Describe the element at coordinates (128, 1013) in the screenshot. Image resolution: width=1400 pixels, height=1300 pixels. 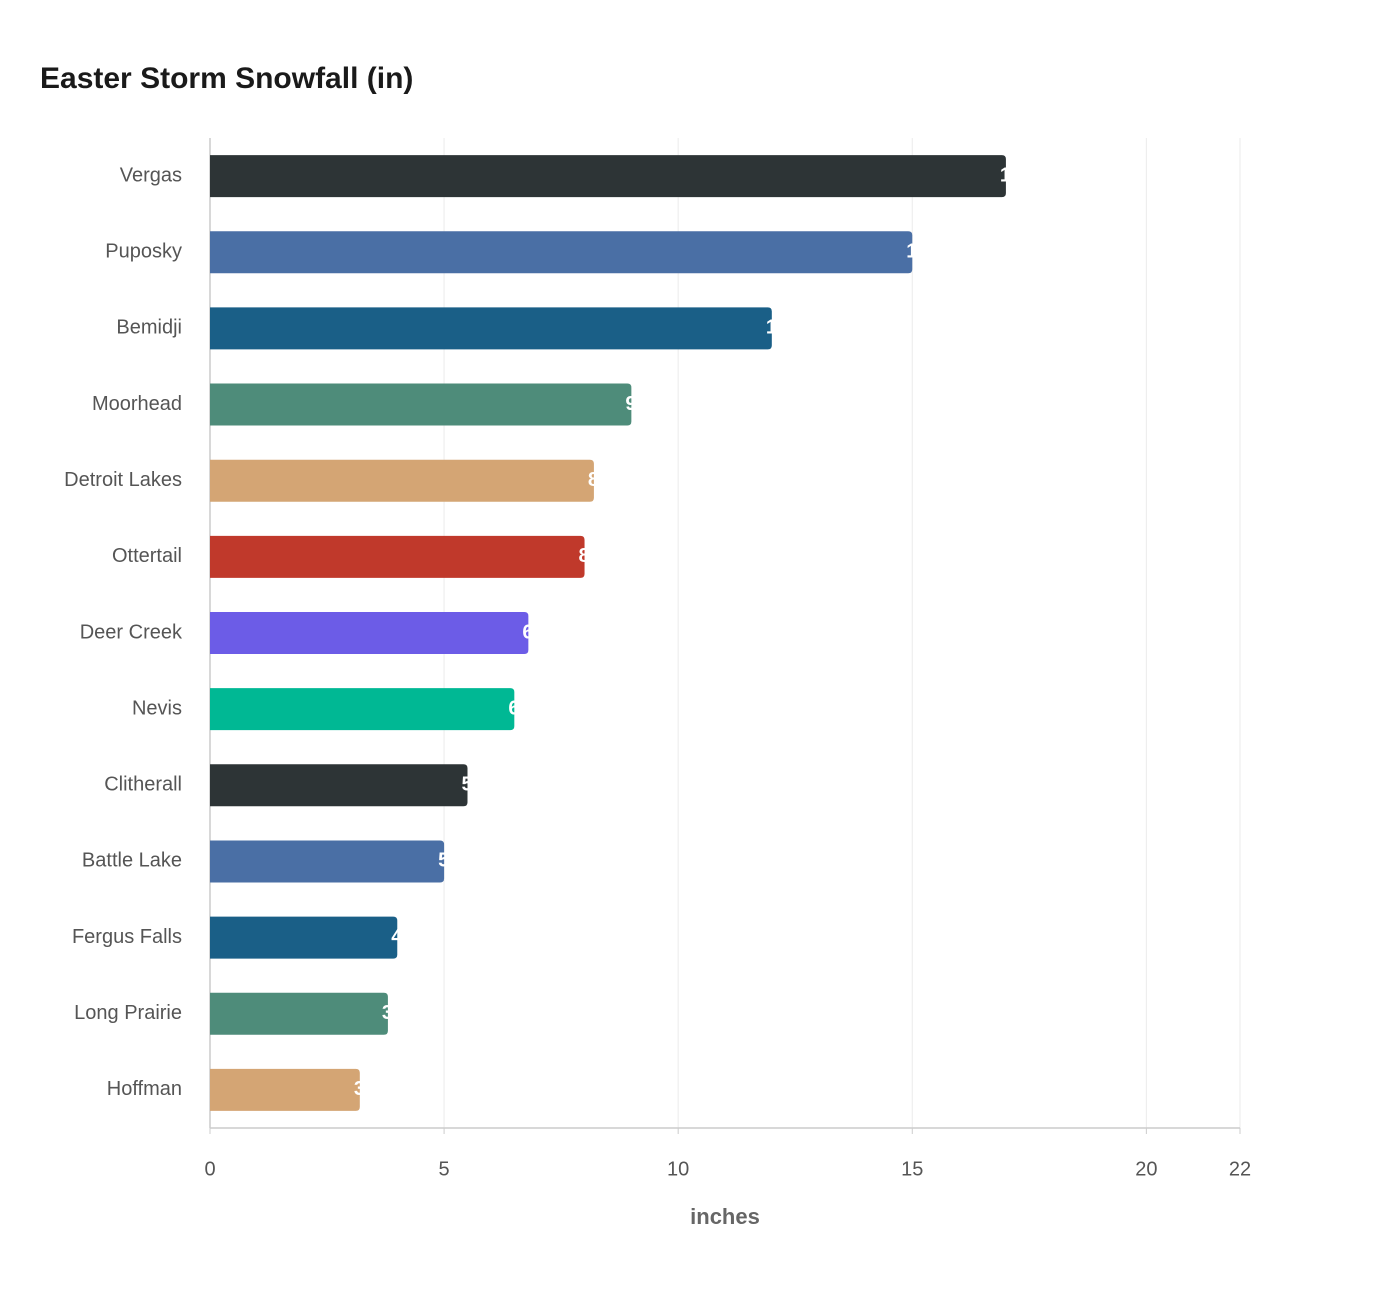
I see `y-tick-label: Long Prairie` at that location.